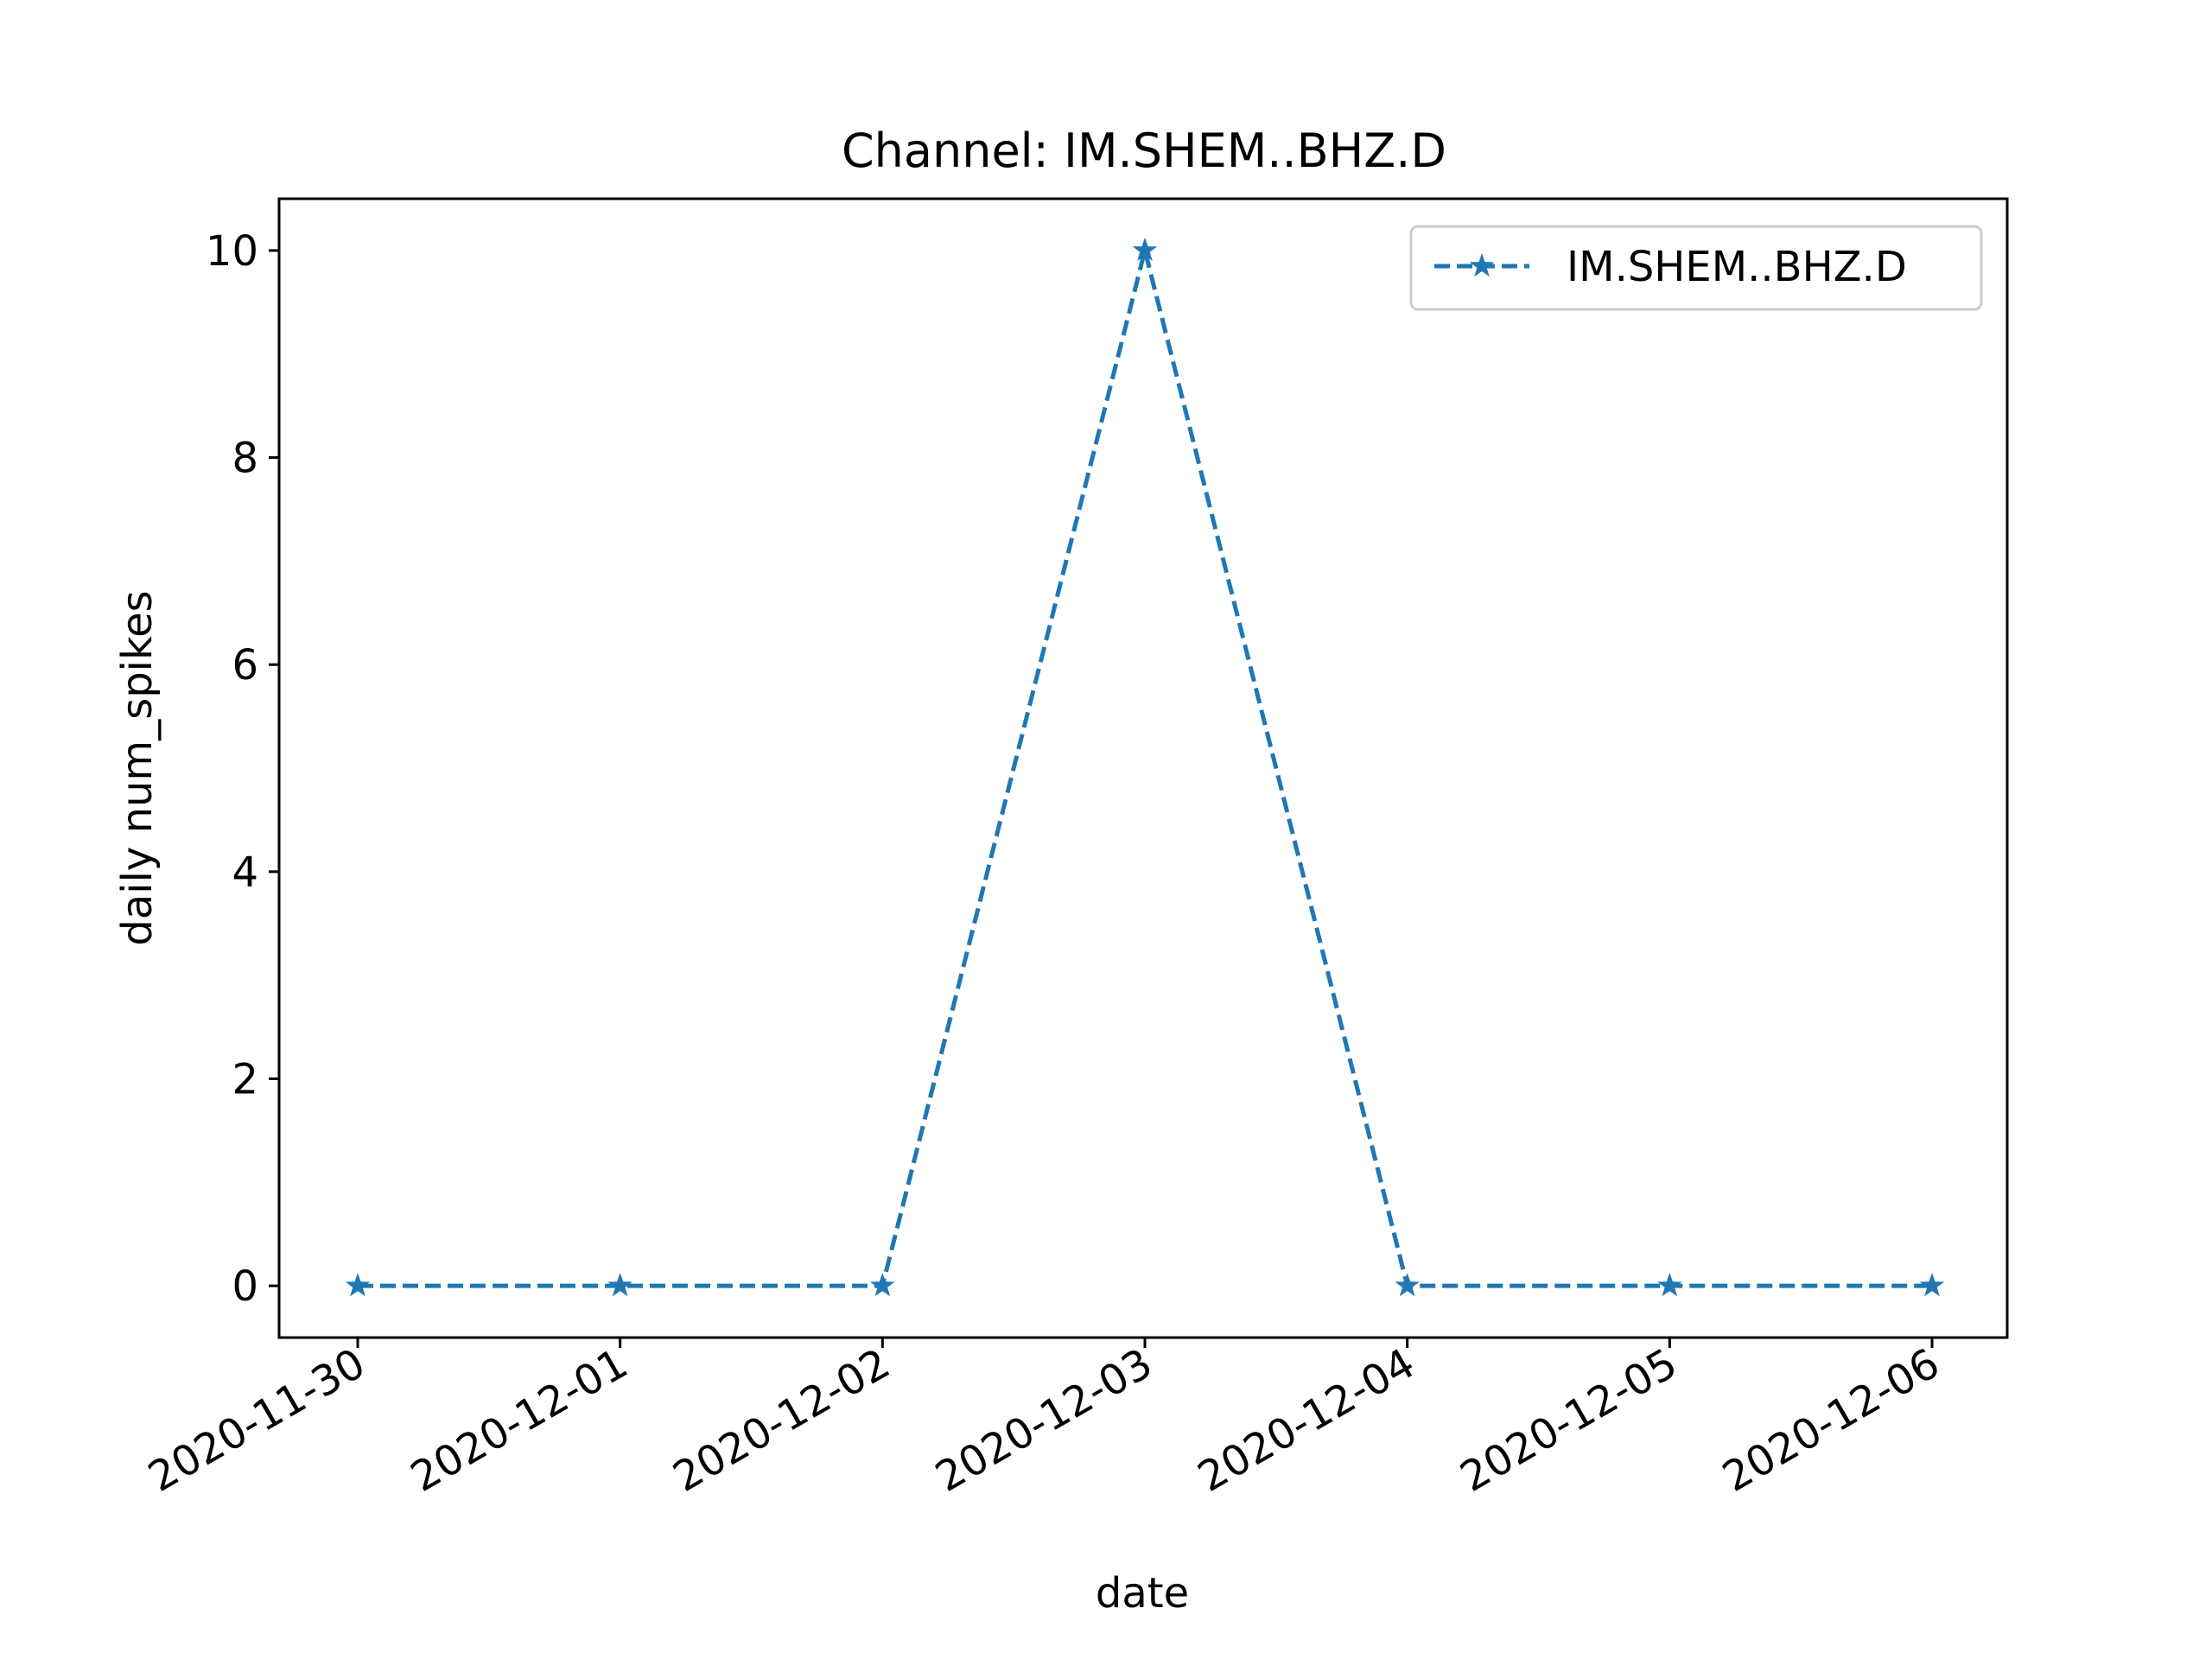 Image resolution: width=2212 pixels, height=1659 pixels. Describe the element at coordinates (1142, 1593) in the screenshot. I see `x-axis-label: date` at that location.